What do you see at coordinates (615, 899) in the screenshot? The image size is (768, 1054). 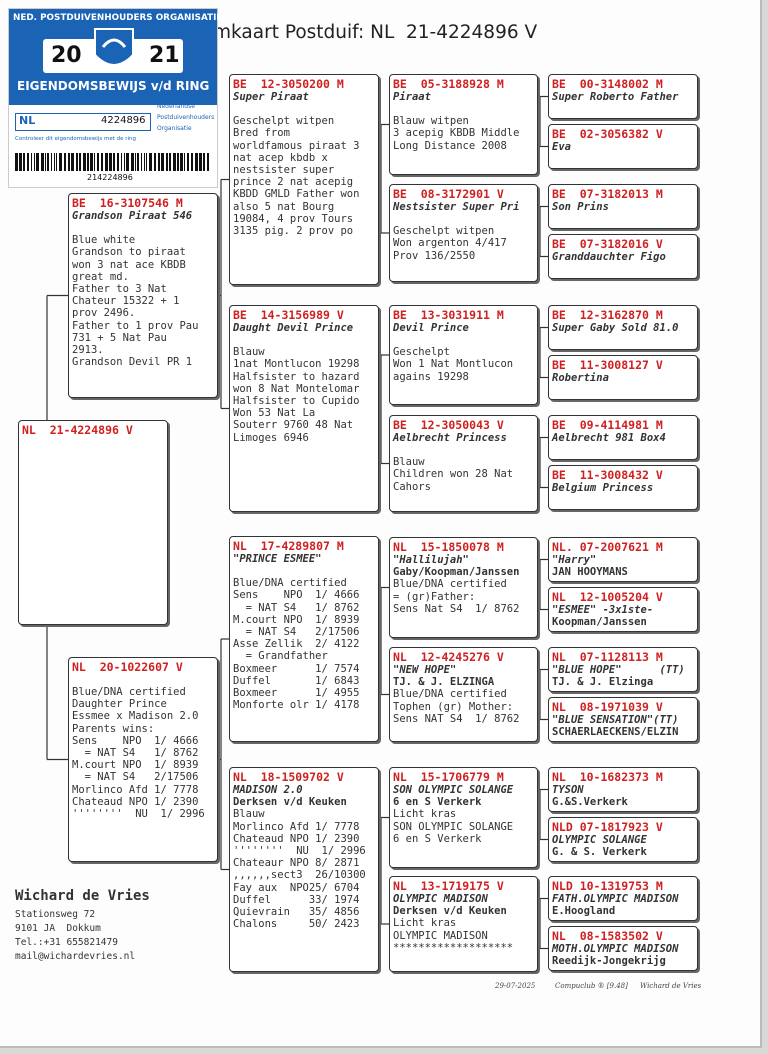 I see `pigeon-name: FATH.OLYMPIC MADISON` at bounding box center [615, 899].